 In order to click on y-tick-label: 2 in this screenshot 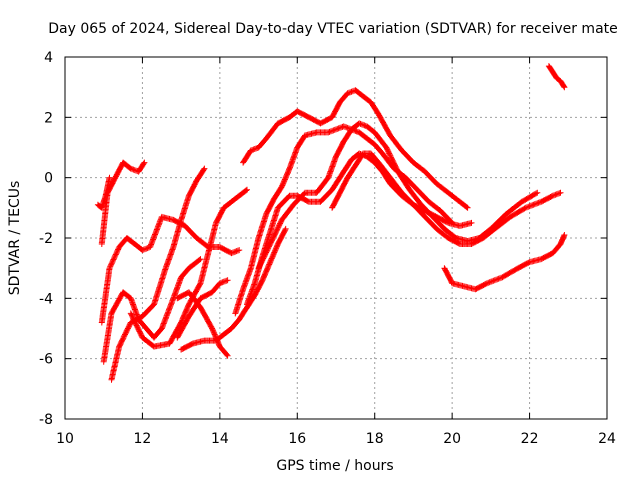, I will do `click(48, 118)`.